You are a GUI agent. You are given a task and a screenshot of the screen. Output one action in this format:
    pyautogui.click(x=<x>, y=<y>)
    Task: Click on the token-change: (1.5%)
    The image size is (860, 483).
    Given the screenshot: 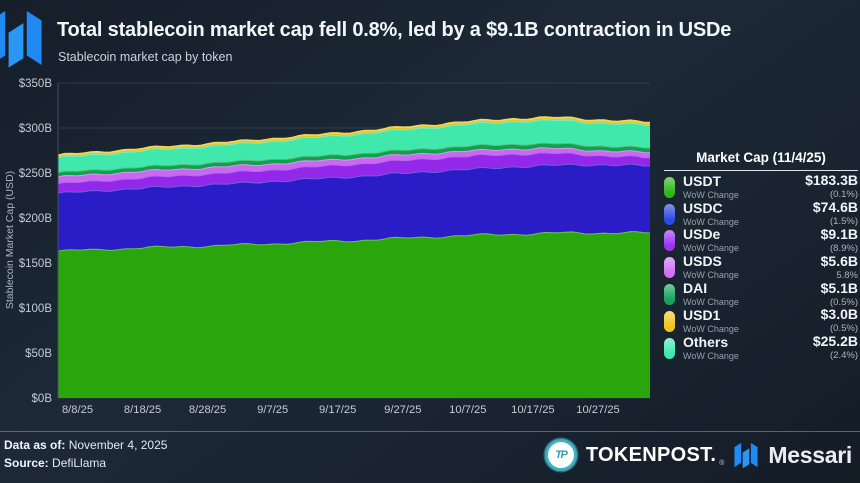 What is the action you would take?
    pyautogui.click(x=844, y=222)
    